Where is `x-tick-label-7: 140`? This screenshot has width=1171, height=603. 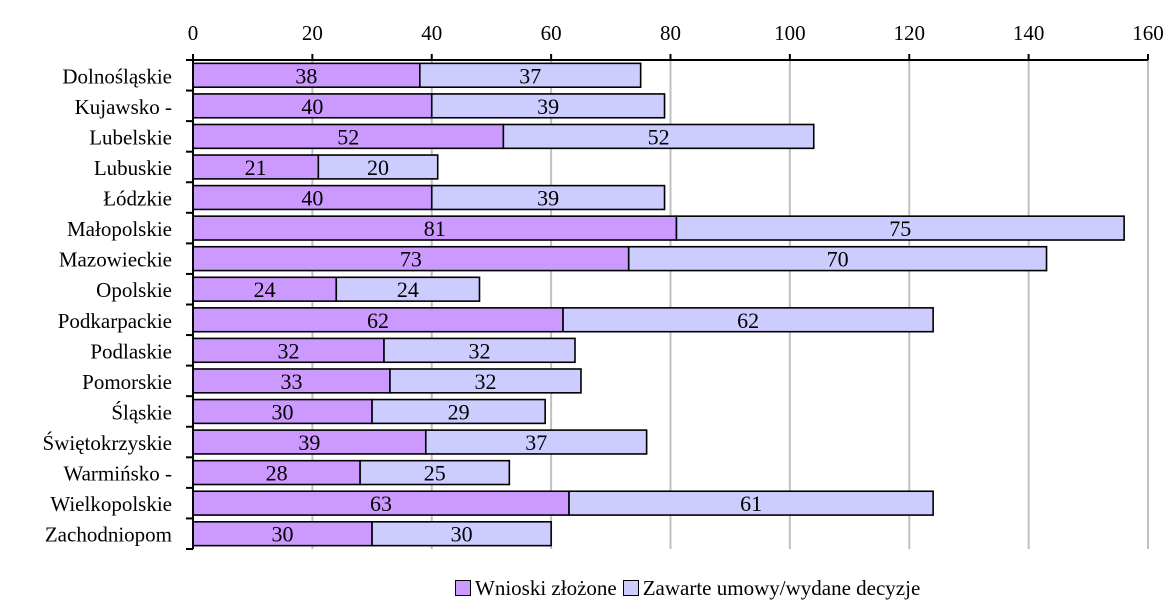 x-tick-label-7: 140 is located at coordinates (1029, 33).